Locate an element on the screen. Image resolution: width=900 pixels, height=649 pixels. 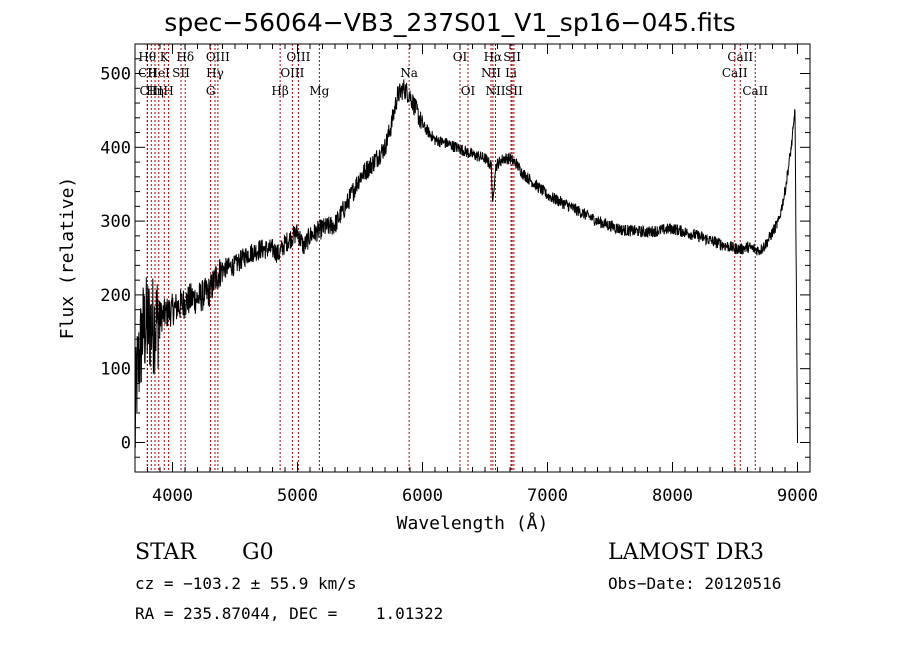
line-label-18: OI is located at coordinates (468, 91).